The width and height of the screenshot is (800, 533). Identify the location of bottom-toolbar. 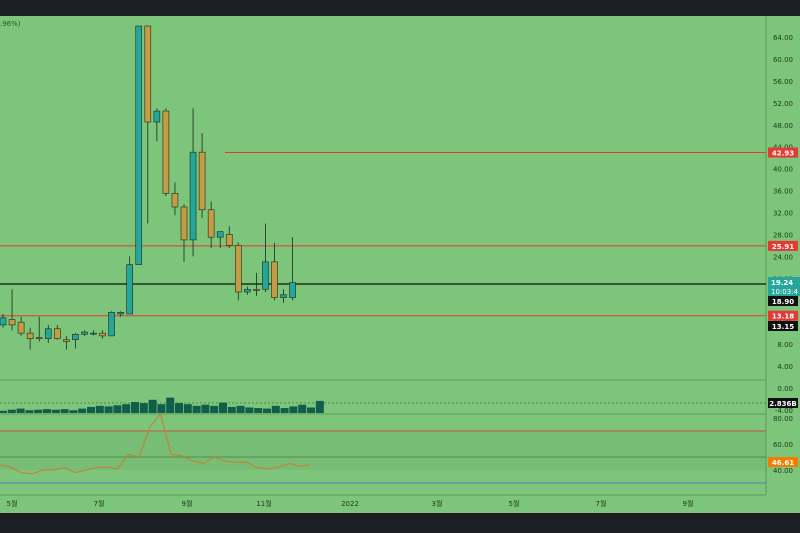
(400, 523).